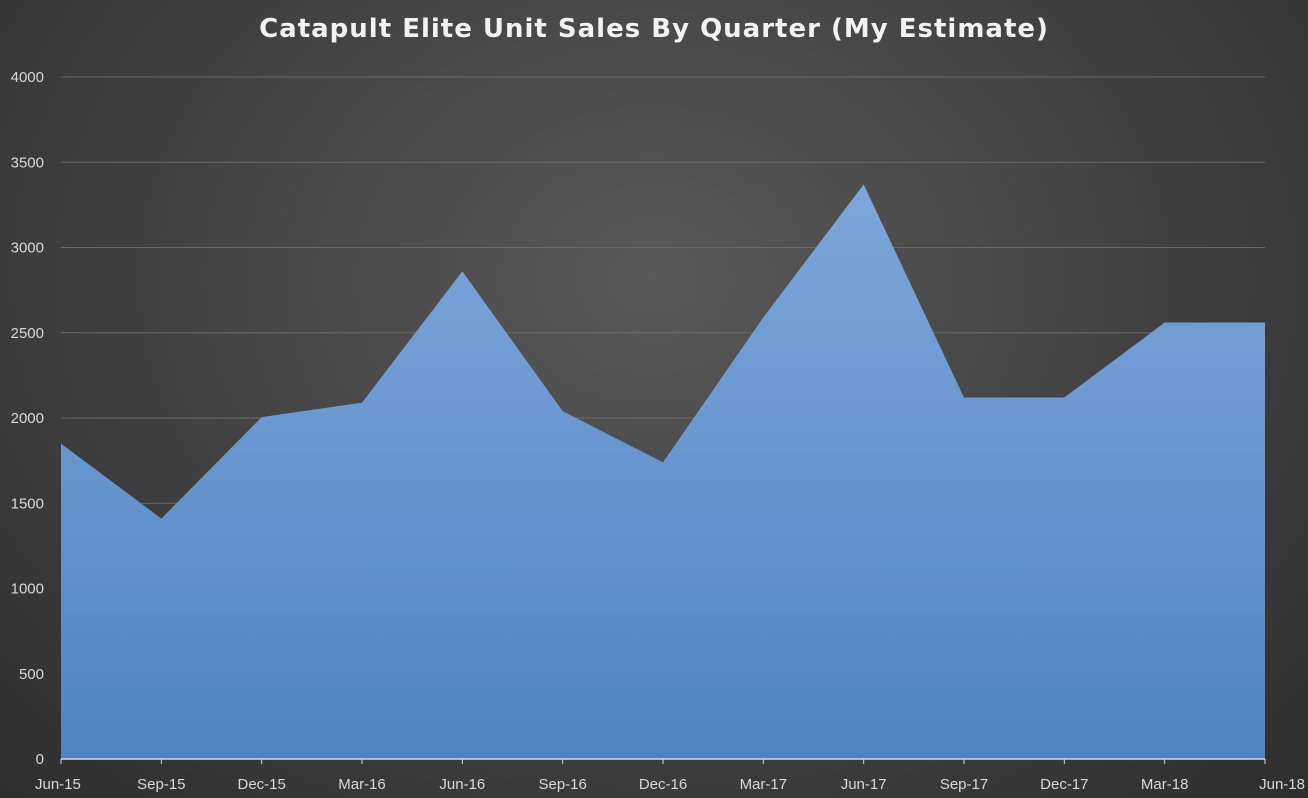  I want to click on y-tick-label: 2500, so click(27, 333).